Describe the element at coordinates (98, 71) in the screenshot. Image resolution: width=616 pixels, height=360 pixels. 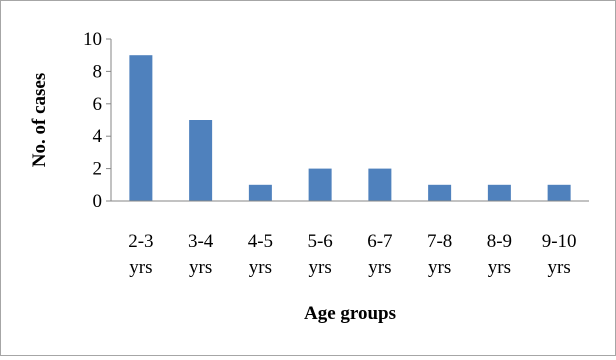
I see `y-tick-label: 8` at that location.